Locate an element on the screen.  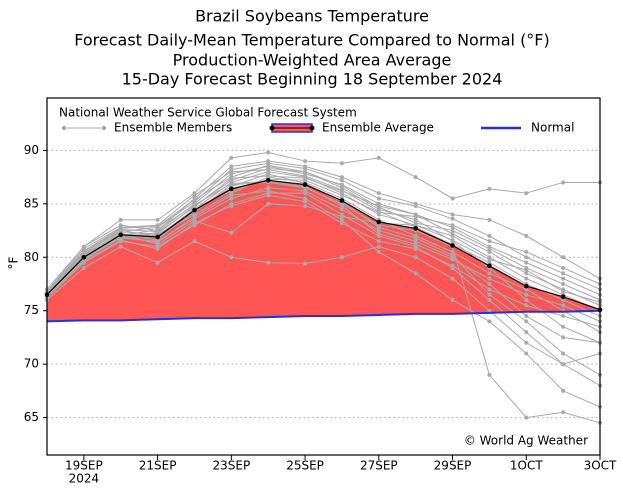
y-tick-label: 65 is located at coordinates (31, 417).